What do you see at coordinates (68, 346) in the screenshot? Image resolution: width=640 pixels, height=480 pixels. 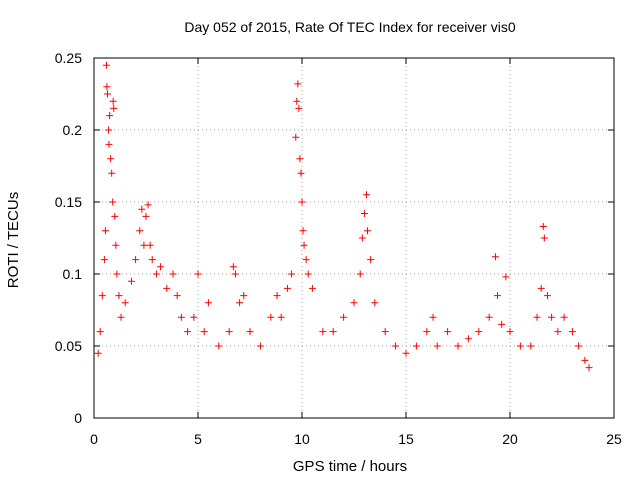 I see `y-tick-label: 0.05` at bounding box center [68, 346].